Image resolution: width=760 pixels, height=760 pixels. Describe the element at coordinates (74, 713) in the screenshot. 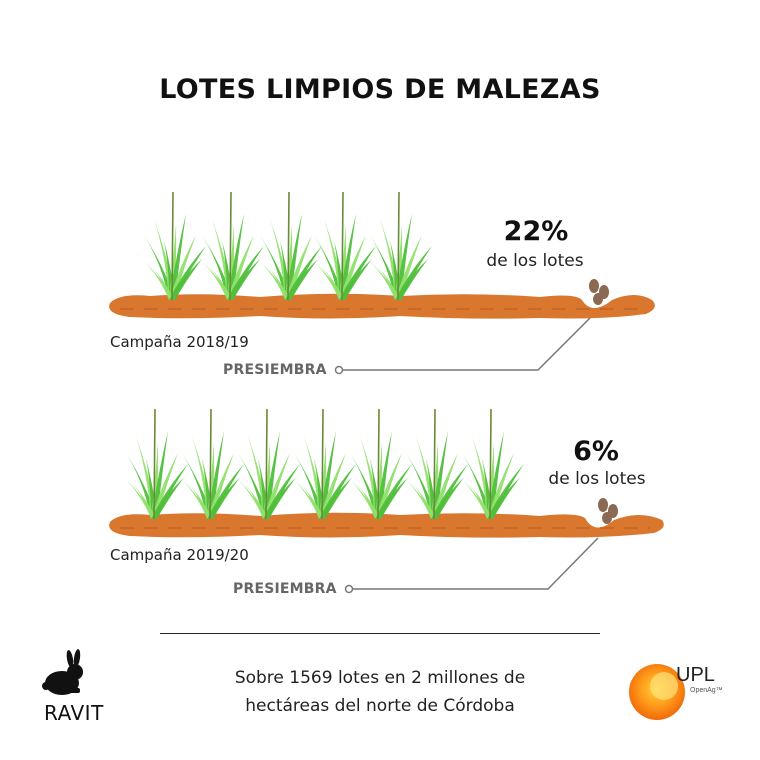

I see `ravit-logo-text: RAVIT` at that location.